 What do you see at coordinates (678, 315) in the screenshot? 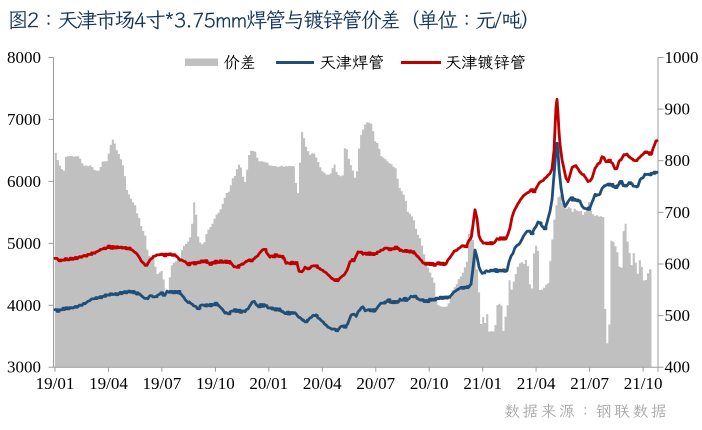
I see `svg-text: 500` at bounding box center [678, 315].